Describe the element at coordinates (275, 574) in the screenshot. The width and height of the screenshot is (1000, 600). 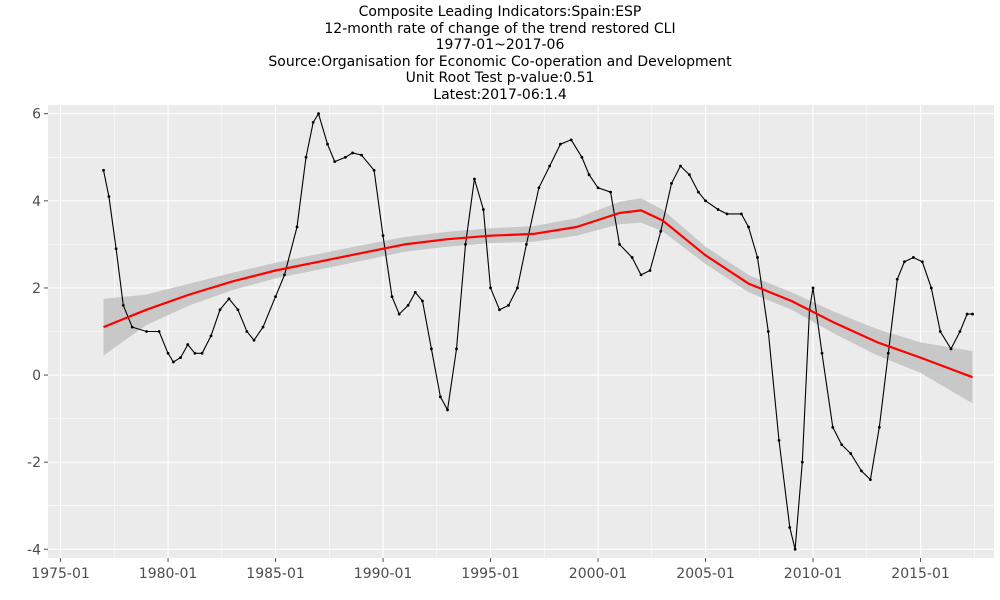
I see `x-tick-label: 1985-01` at that location.